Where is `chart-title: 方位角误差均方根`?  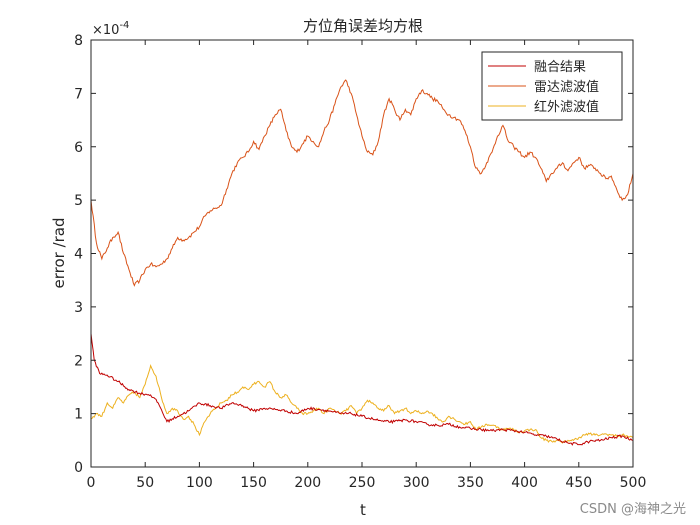
chart-title: 方位角误差均方根 is located at coordinates (363, 26).